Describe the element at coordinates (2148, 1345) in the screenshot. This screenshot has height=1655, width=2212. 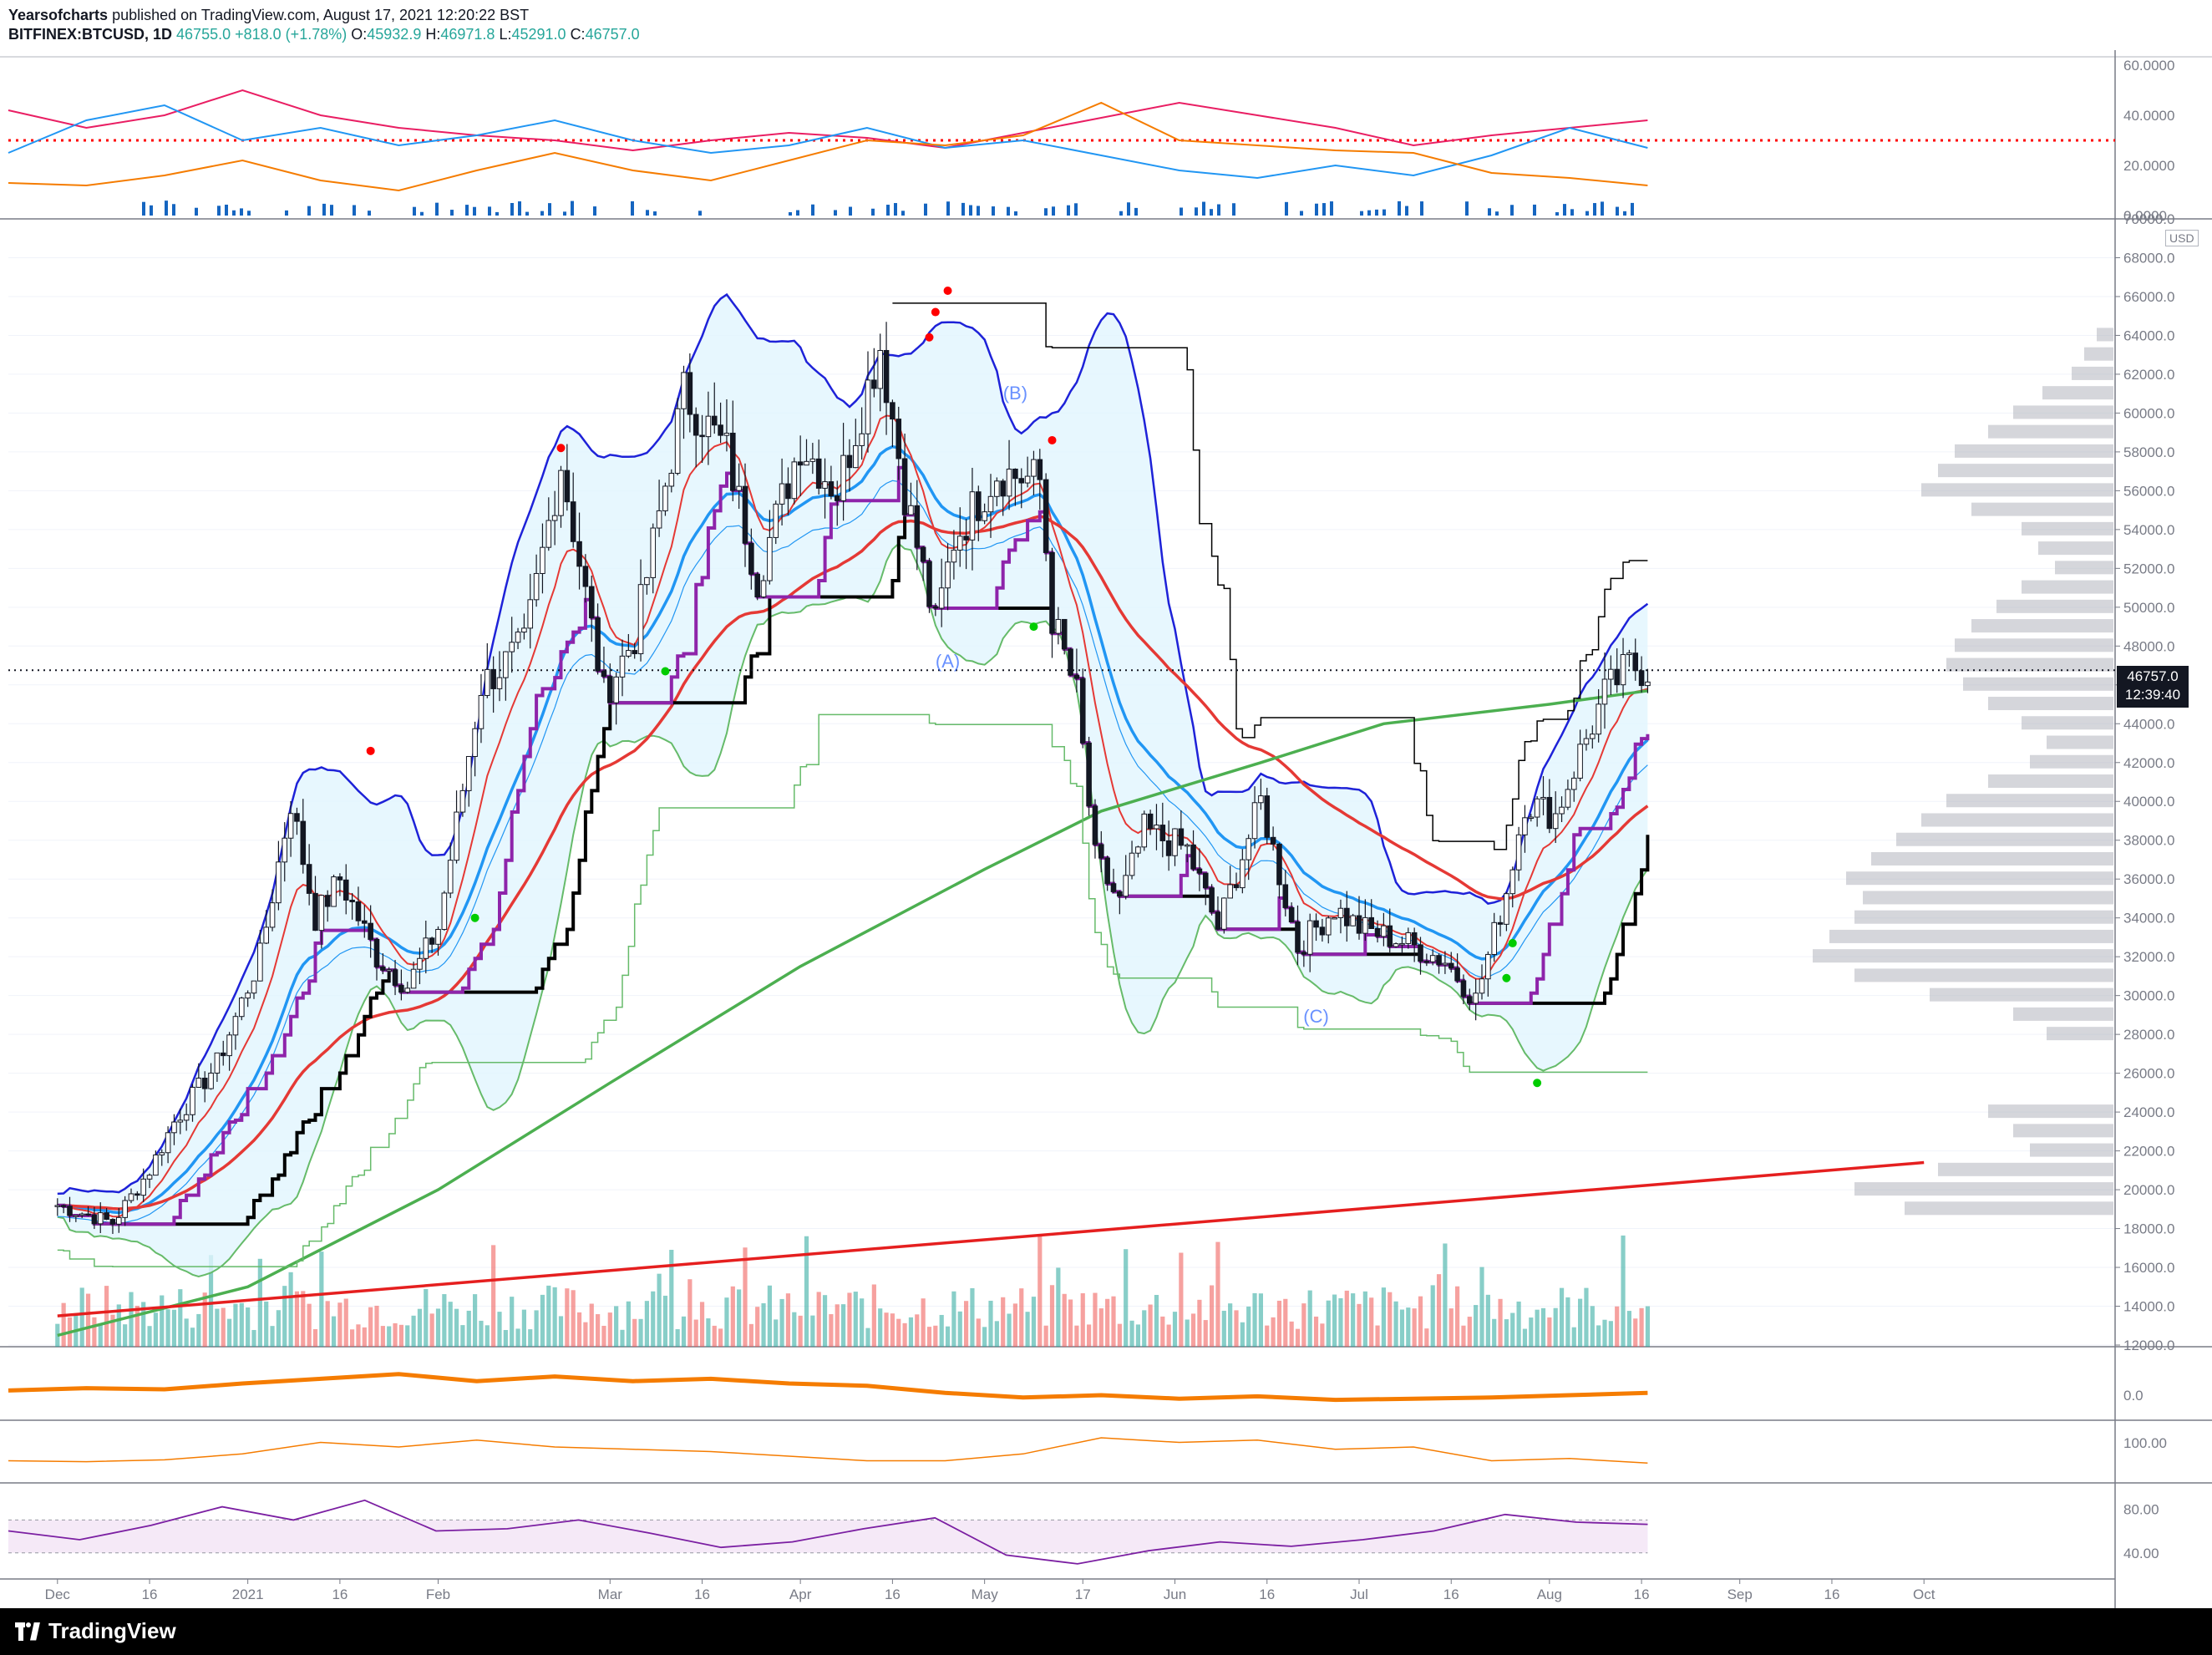
I see `y-tick-label: 12000.0` at that location.